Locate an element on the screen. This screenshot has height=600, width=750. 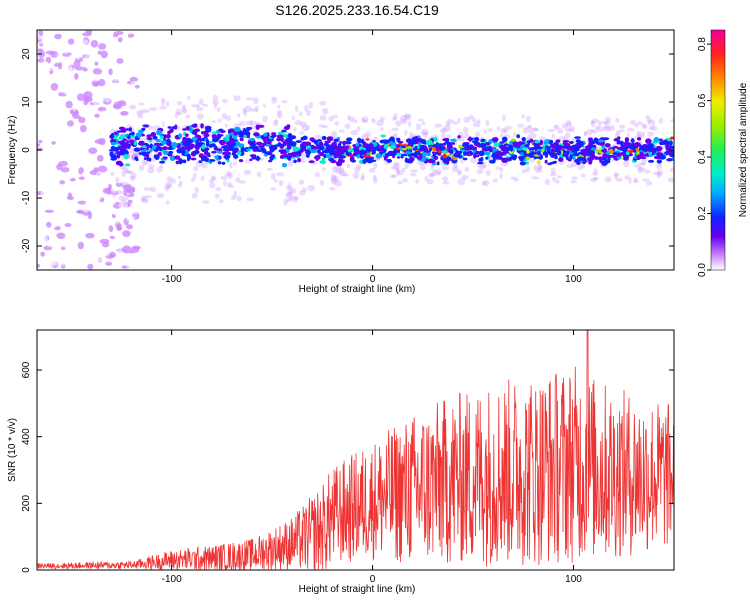
snr-x-tick-label: 0 is located at coordinates (373, 579).